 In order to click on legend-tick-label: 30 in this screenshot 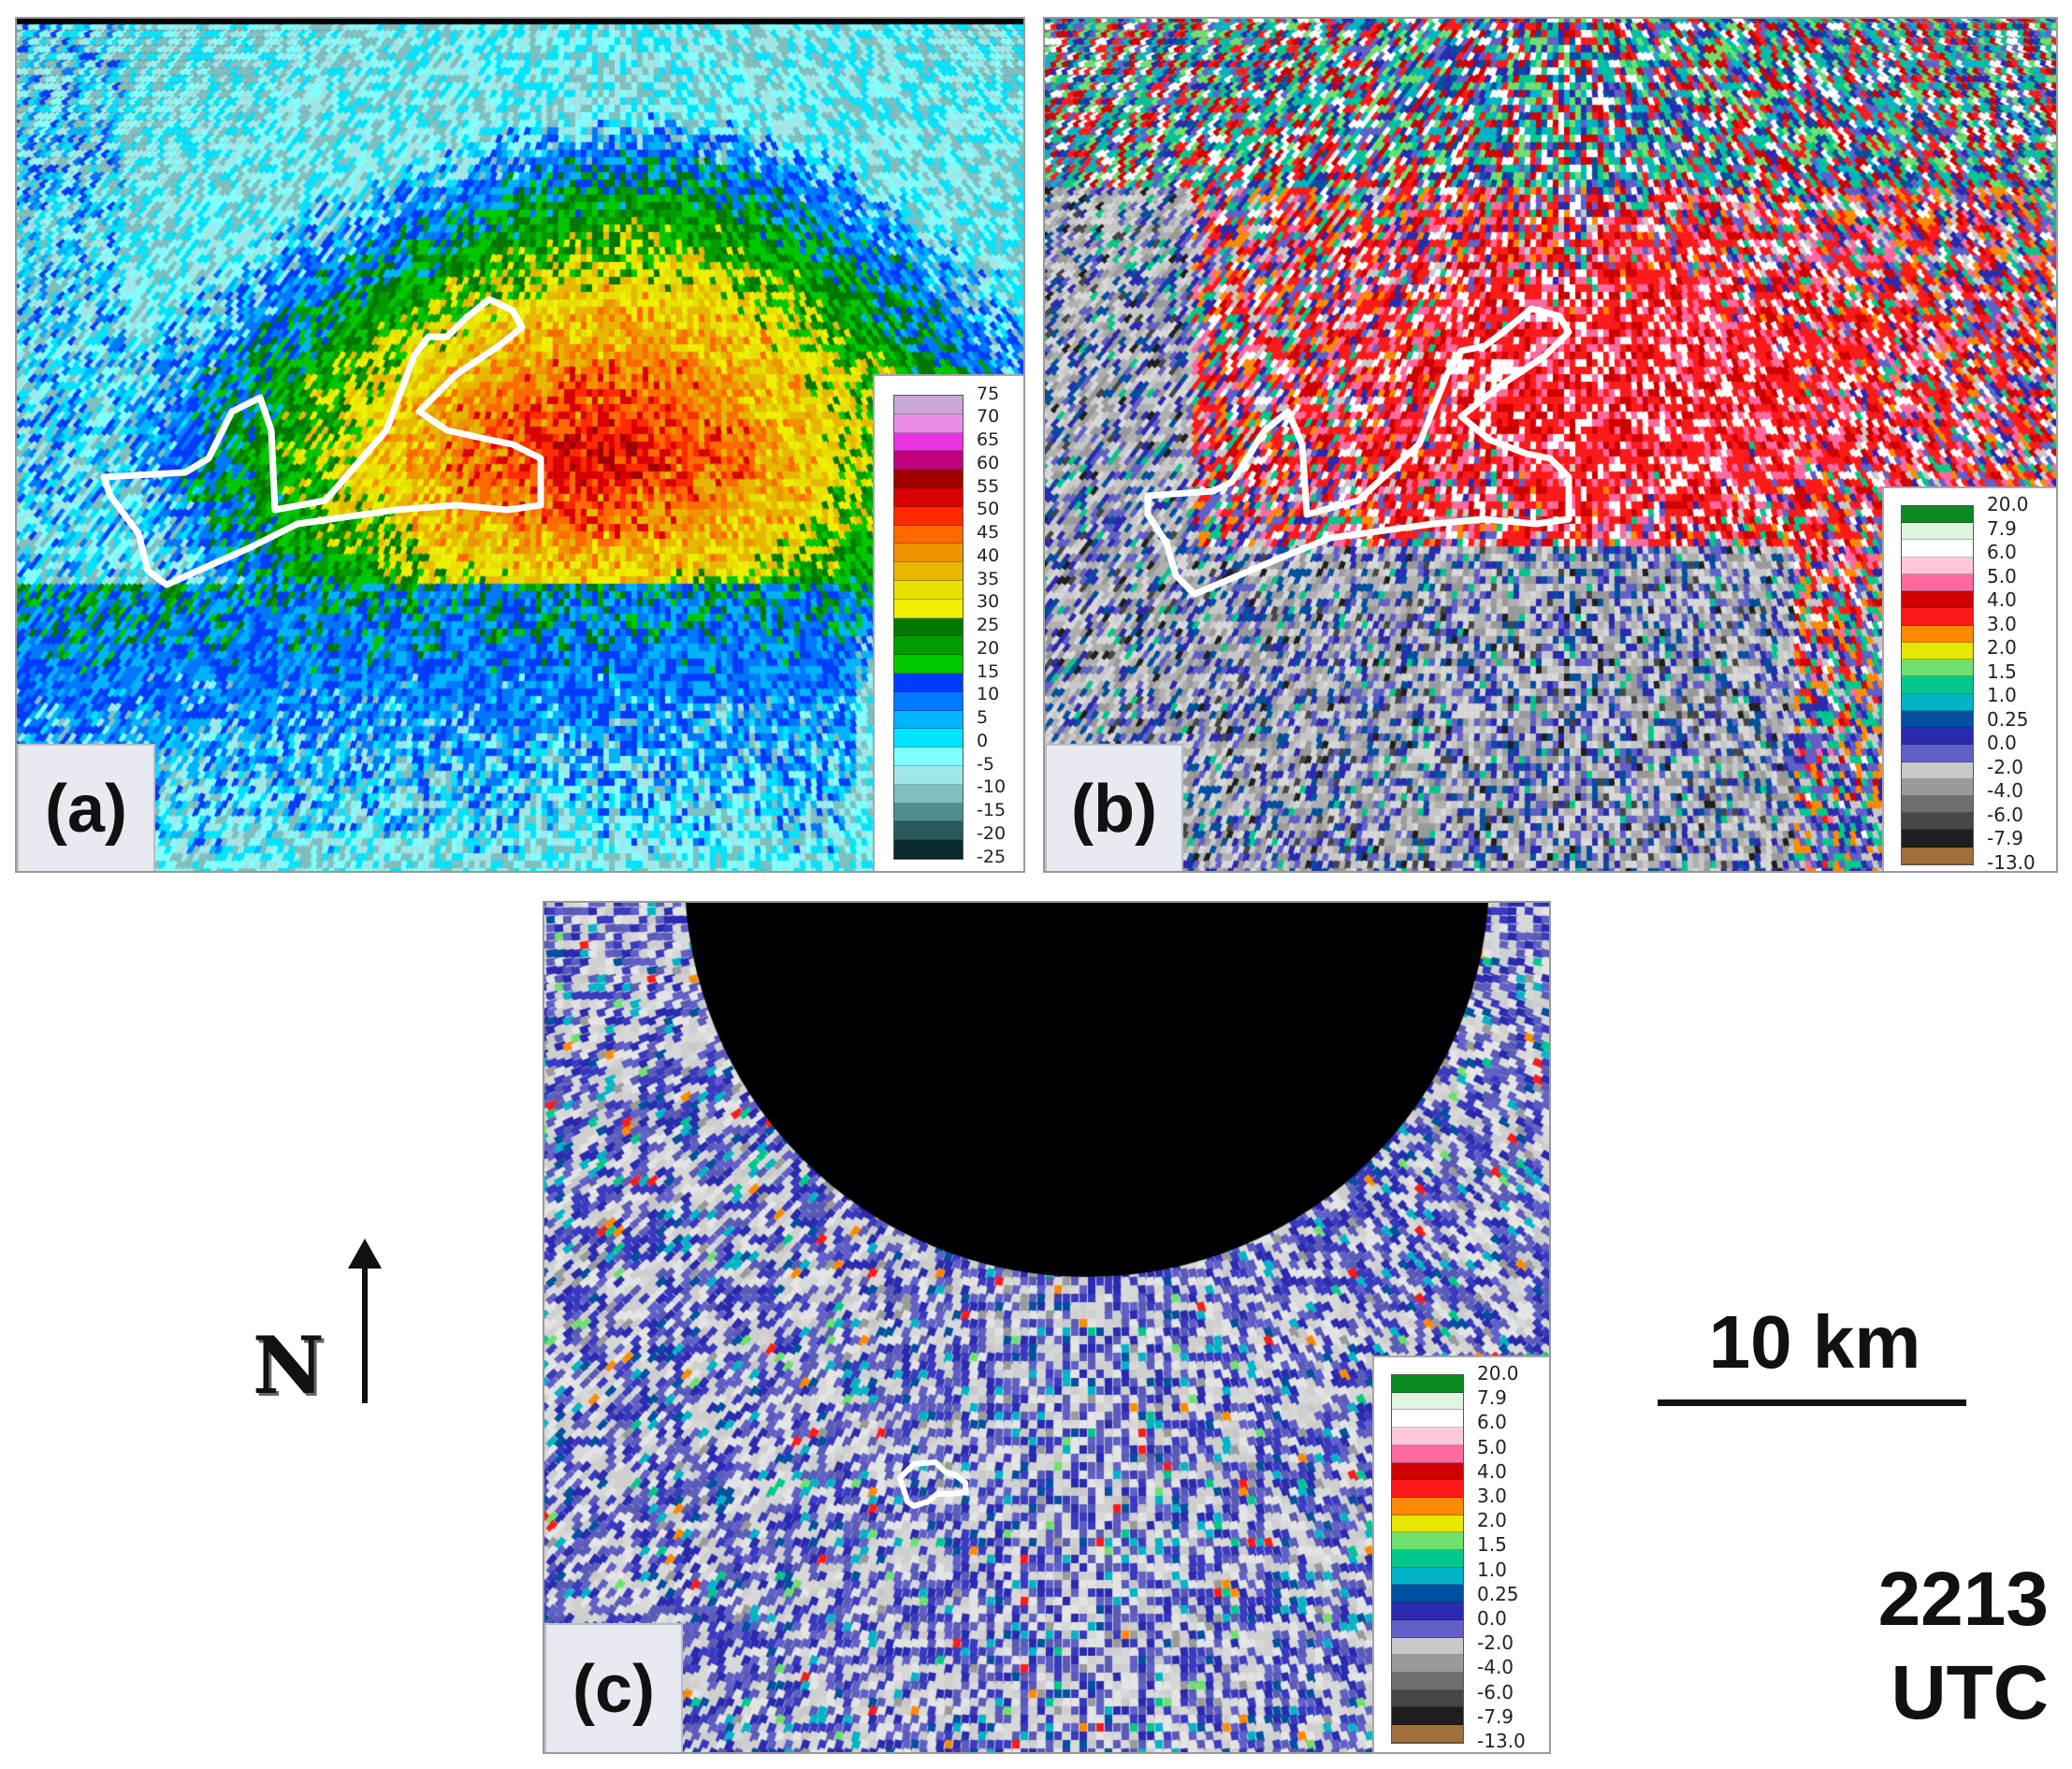, I will do `click(988, 602)`.